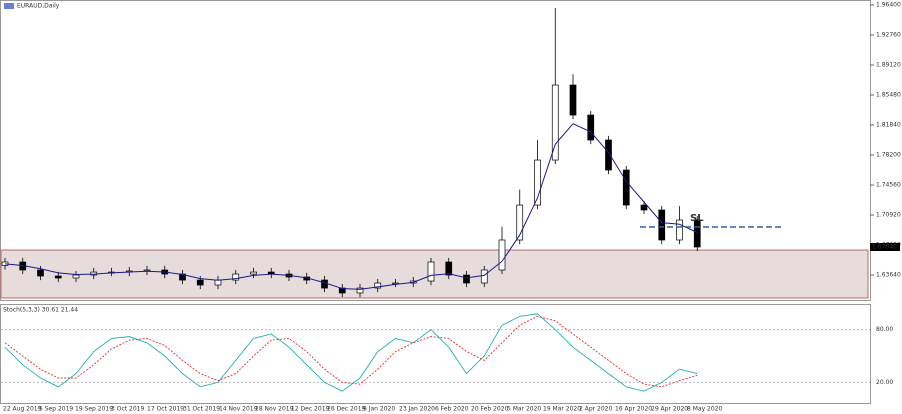 The height and width of the screenshot is (414, 902). What do you see at coordinates (22, 409) in the screenshot?
I see `x-tick-label: 22 Aug 2019` at bounding box center [22, 409].